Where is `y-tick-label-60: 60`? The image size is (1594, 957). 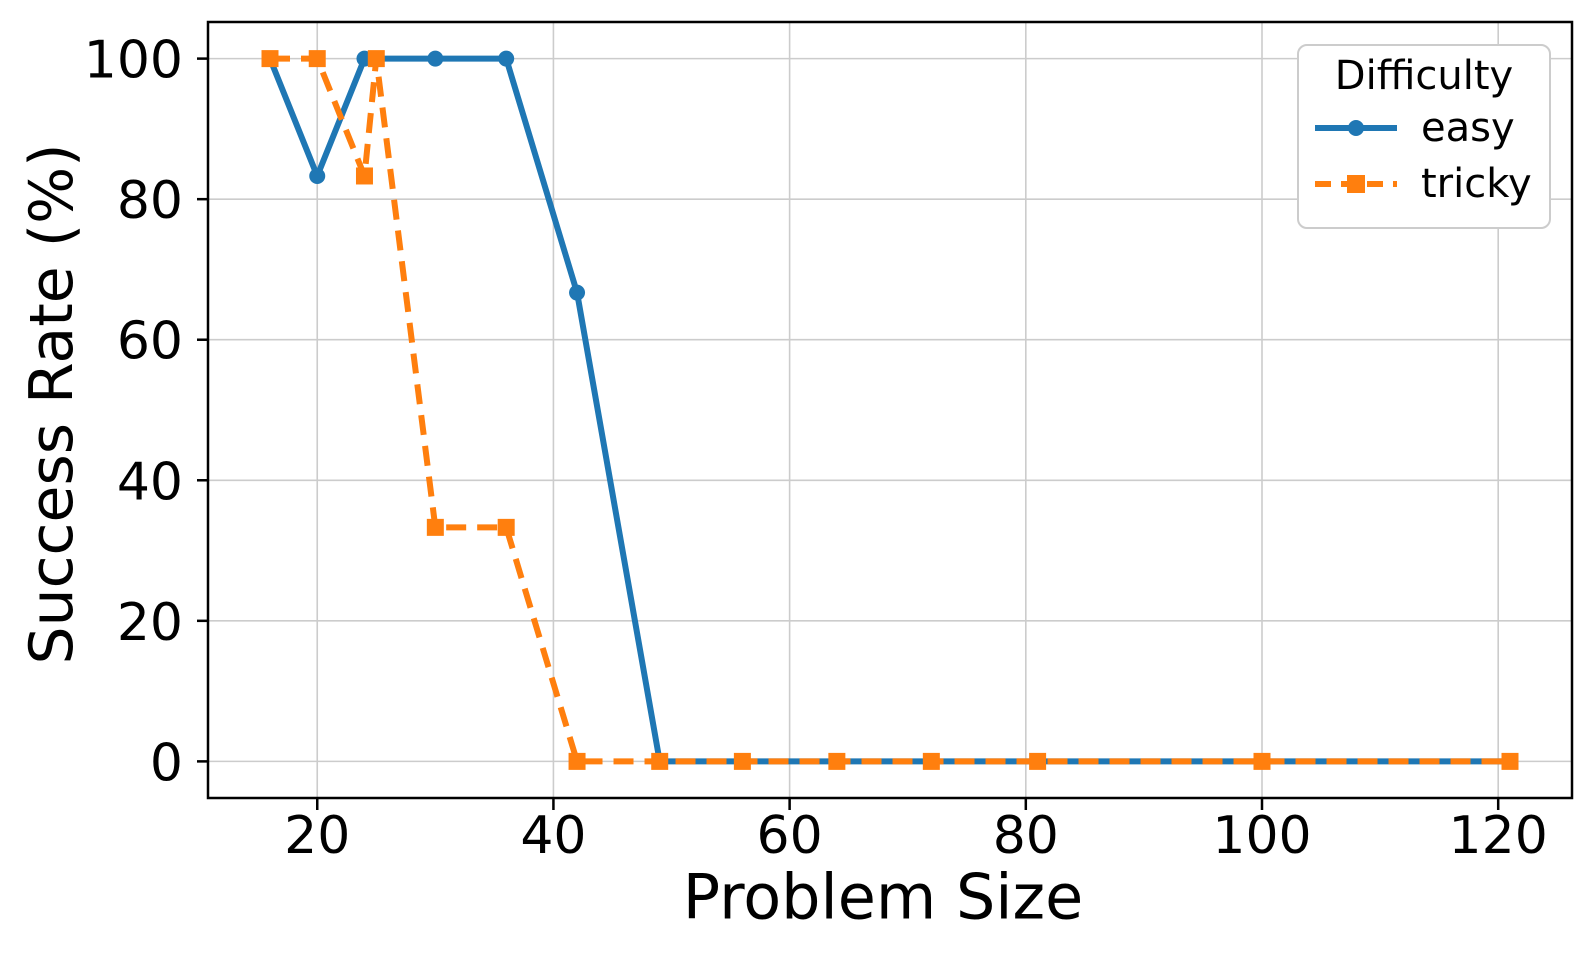 y-tick-label-60: 60 is located at coordinates (150, 342).